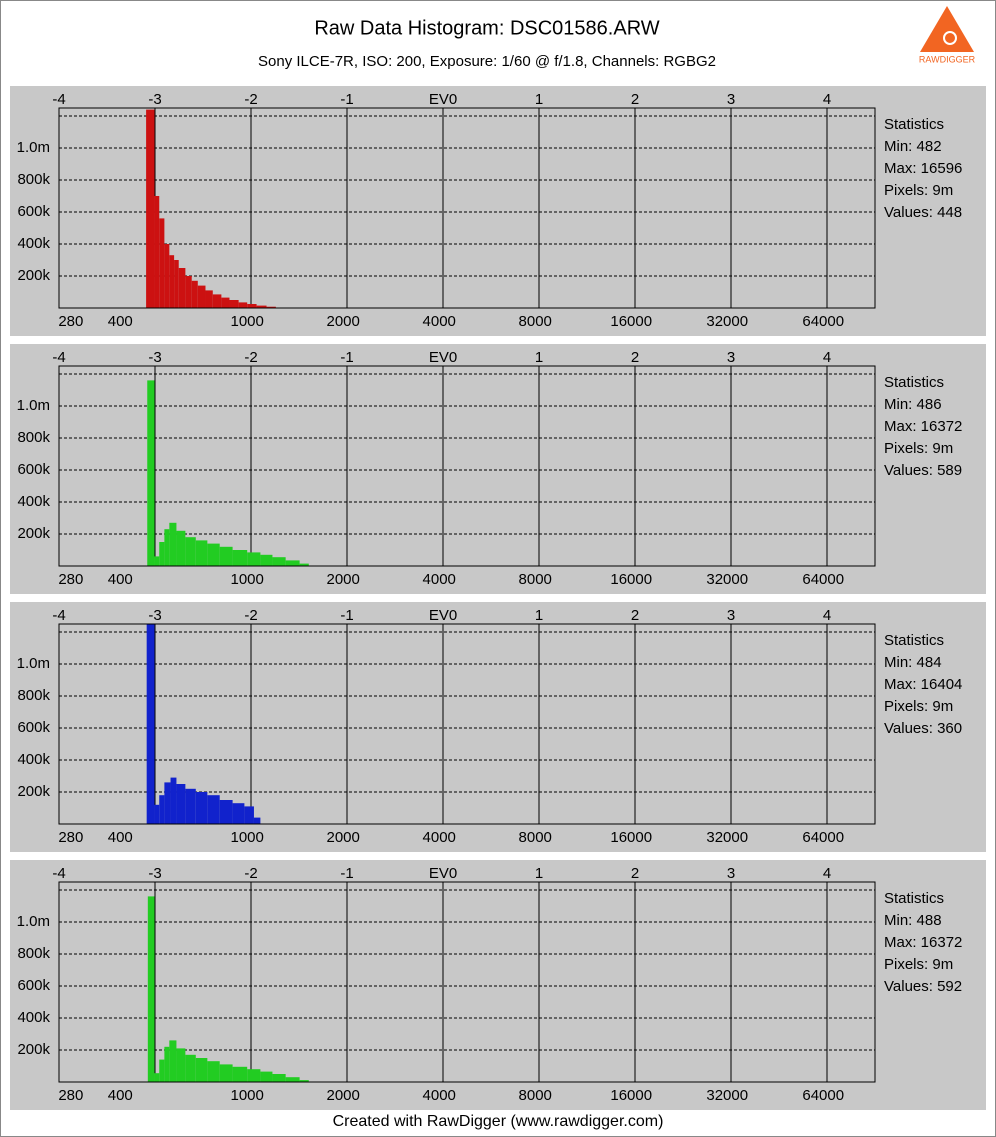 The width and height of the screenshot is (996, 1137). Describe the element at coordinates (33, 695) in the screenshot. I see `y-tick-label: 800k` at that location.